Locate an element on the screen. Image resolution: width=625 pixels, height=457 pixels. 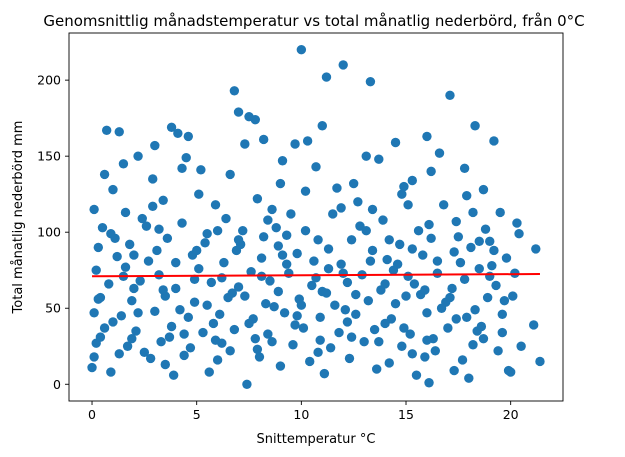
y-tick-label: 150 is located at coordinates (49, 156).